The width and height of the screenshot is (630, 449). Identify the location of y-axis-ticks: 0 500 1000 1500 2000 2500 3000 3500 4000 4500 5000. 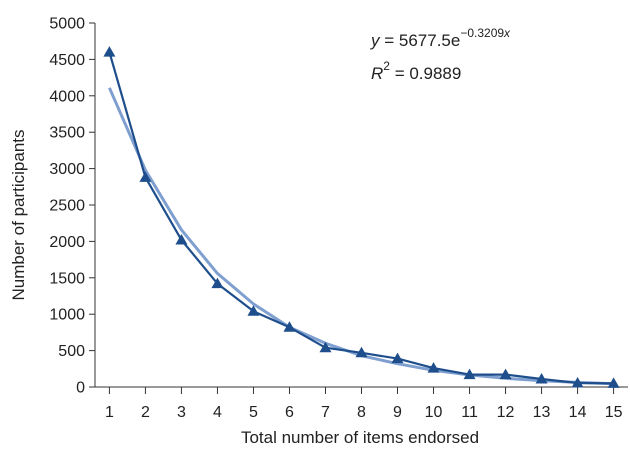
(72, 206).